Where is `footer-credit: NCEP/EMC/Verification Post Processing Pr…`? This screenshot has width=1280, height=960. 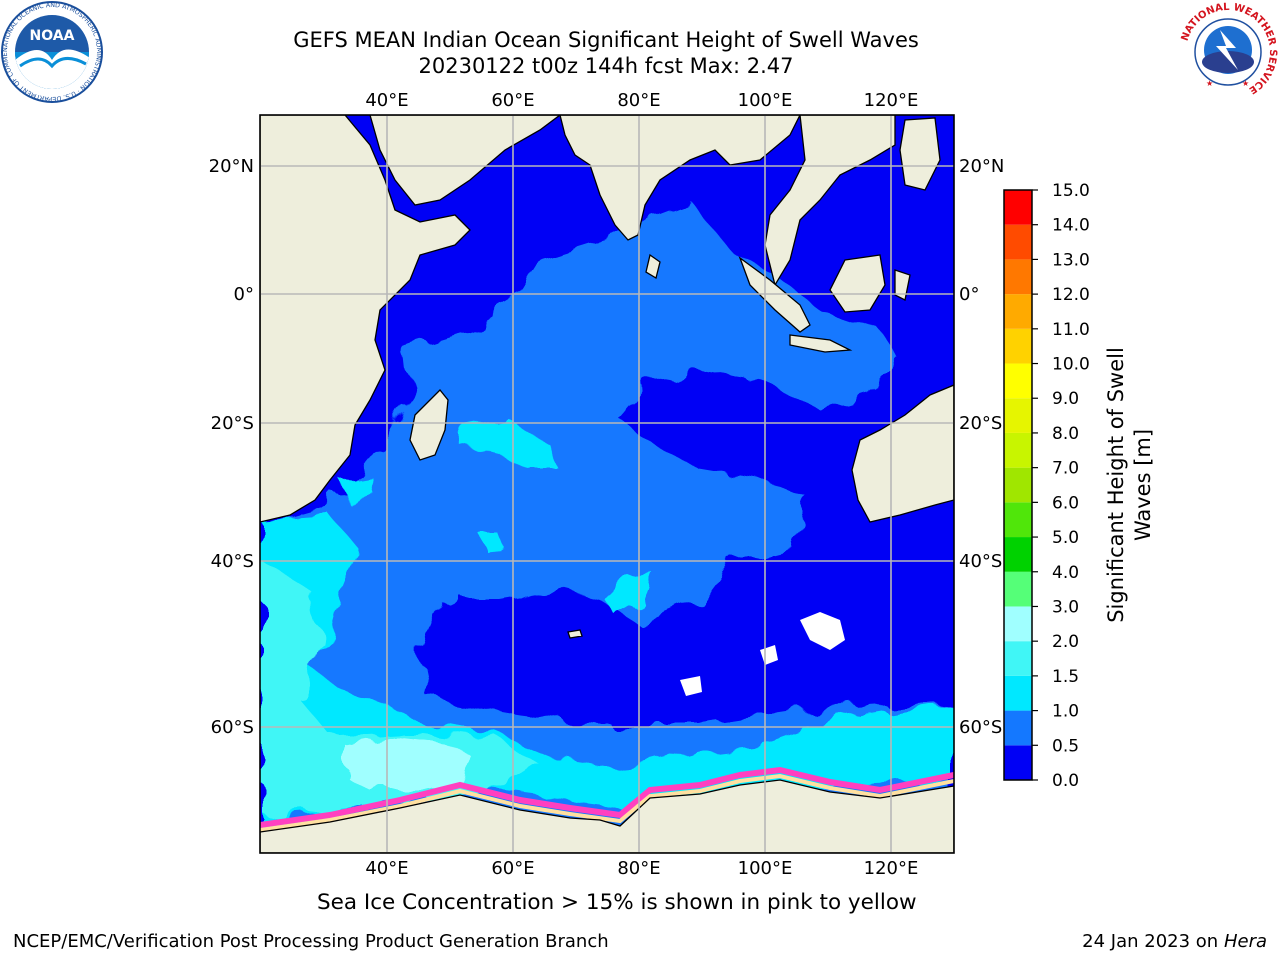 footer-credit: NCEP/EMC/Verification Post Processing Pr… is located at coordinates (311, 941).